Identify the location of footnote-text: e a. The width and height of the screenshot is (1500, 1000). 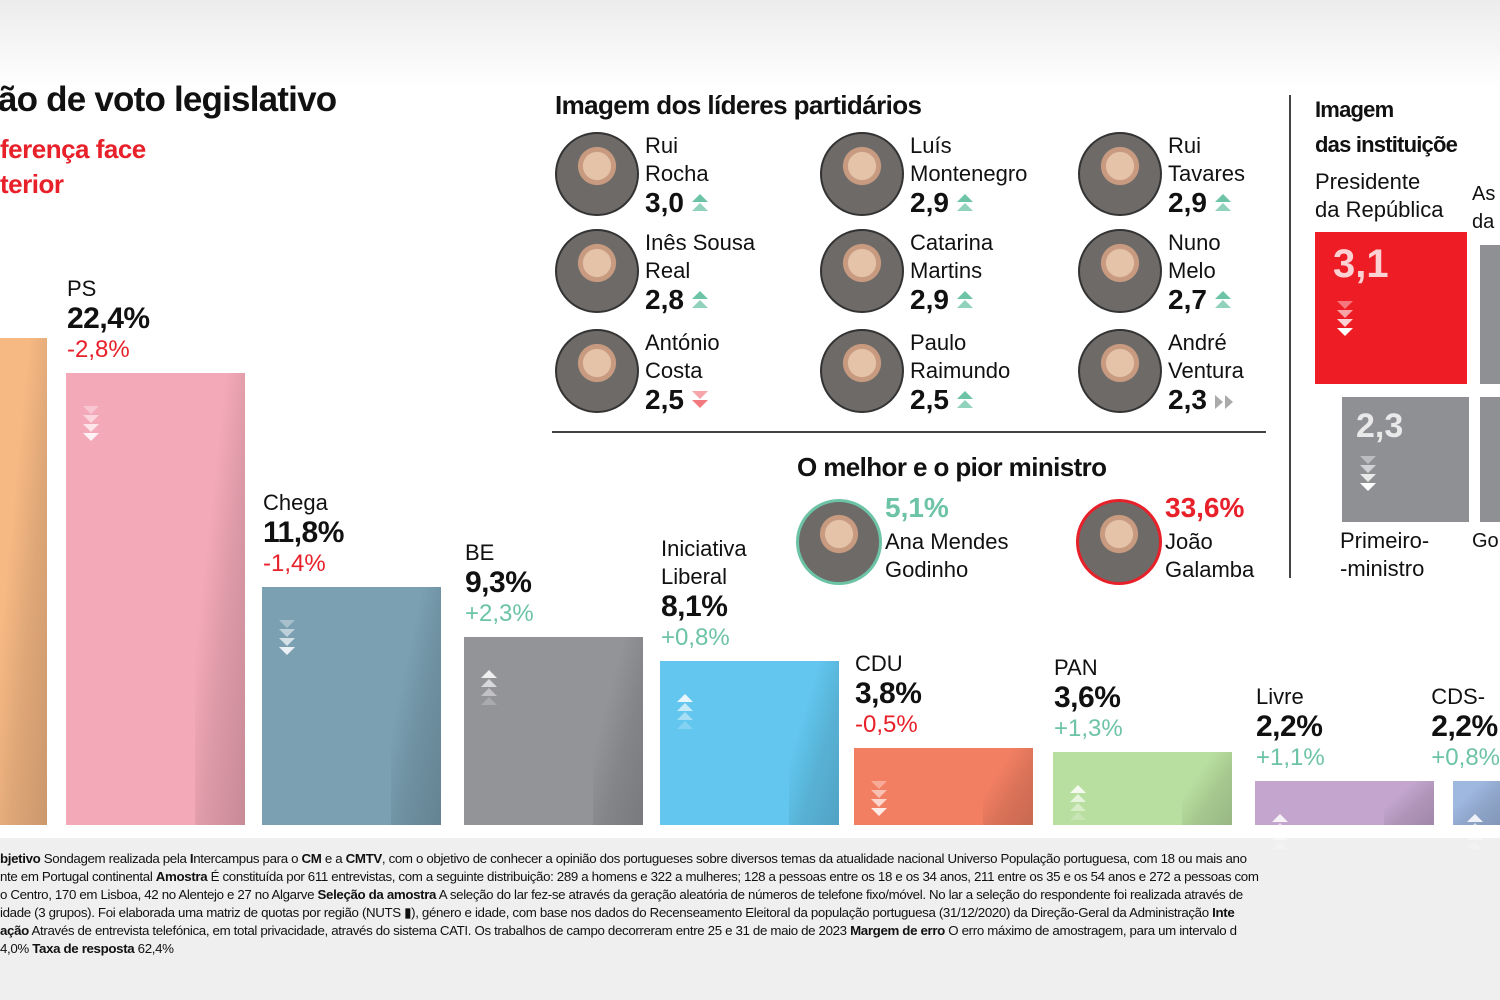
(333, 858).